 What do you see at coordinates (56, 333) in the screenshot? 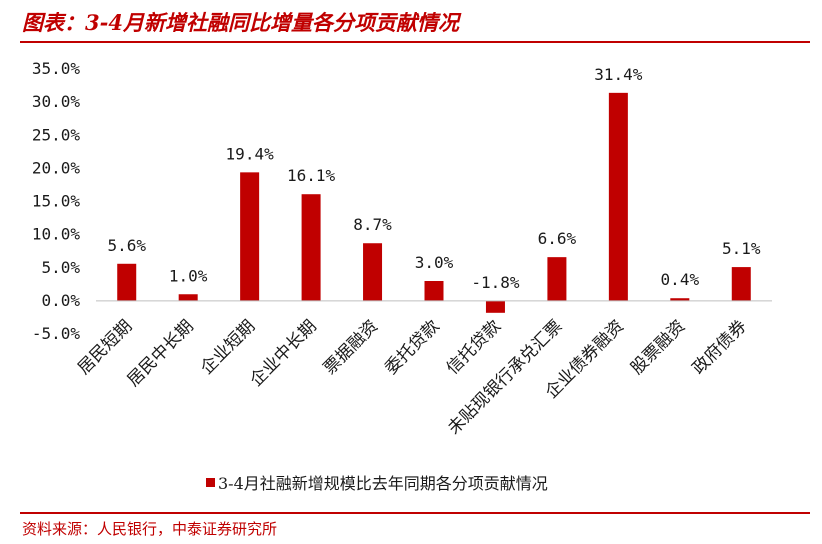
I see `y-tick-label: -5.0%` at bounding box center [56, 333].